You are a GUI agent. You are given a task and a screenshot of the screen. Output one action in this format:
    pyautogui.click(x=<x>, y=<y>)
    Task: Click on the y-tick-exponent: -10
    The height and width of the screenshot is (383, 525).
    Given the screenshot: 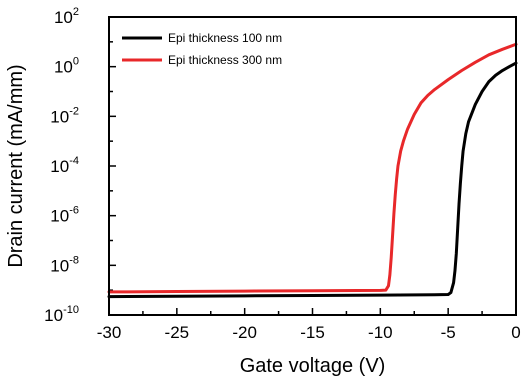 What is the action you would take?
    pyautogui.click(x=71, y=310)
    